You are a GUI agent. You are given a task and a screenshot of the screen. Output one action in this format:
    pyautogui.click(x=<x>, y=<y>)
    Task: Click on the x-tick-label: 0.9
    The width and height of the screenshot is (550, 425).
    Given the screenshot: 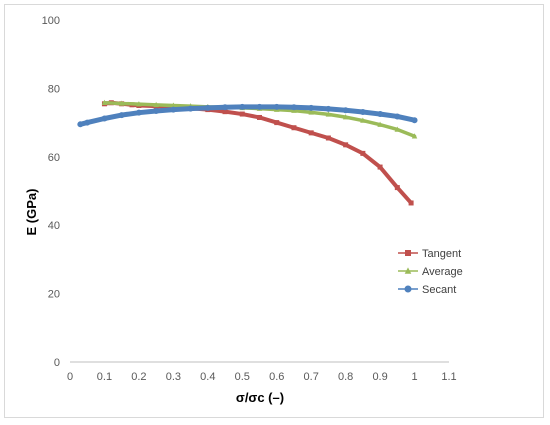 What is the action you would take?
    pyautogui.click(x=379, y=377)
    